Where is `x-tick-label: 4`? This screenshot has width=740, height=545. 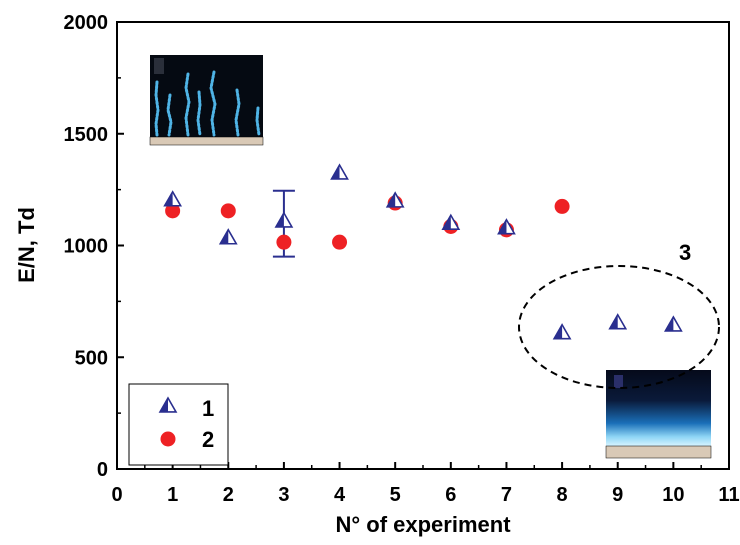 x-tick-label: 4 is located at coordinates (340, 495).